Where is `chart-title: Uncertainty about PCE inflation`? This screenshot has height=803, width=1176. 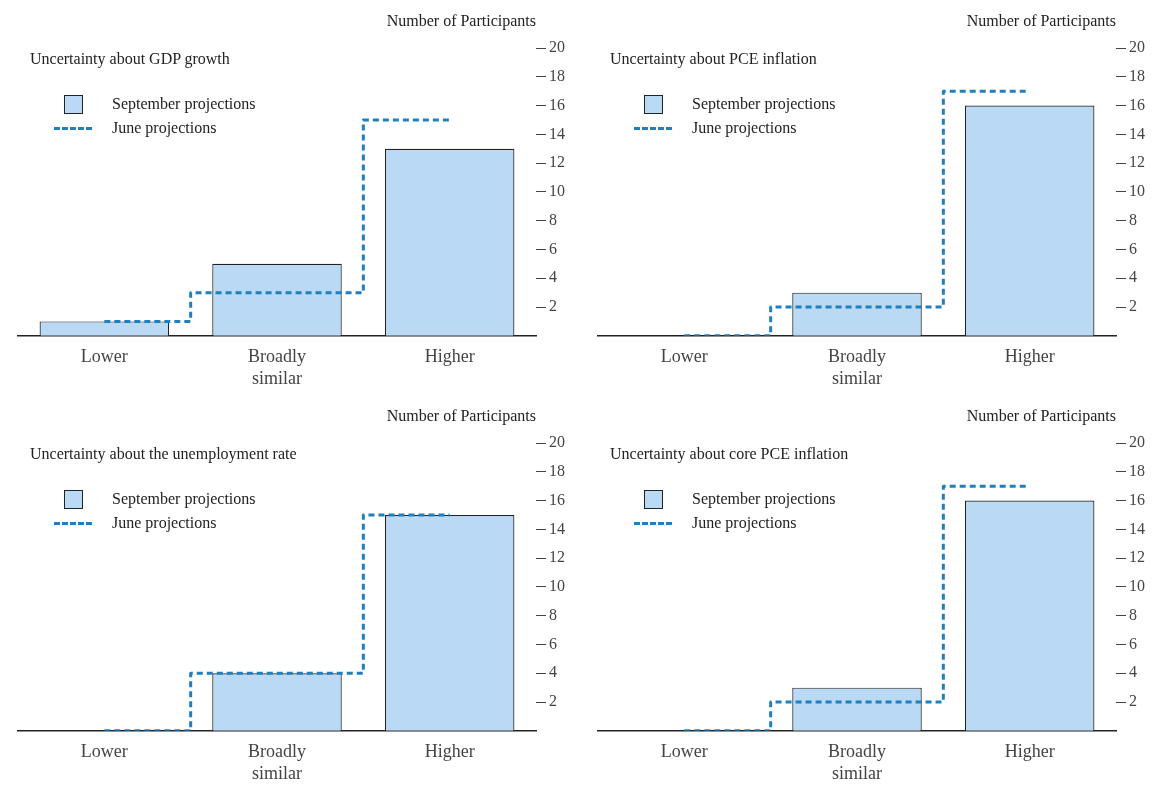 chart-title: Uncertainty about PCE inflation is located at coordinates (713, 59).